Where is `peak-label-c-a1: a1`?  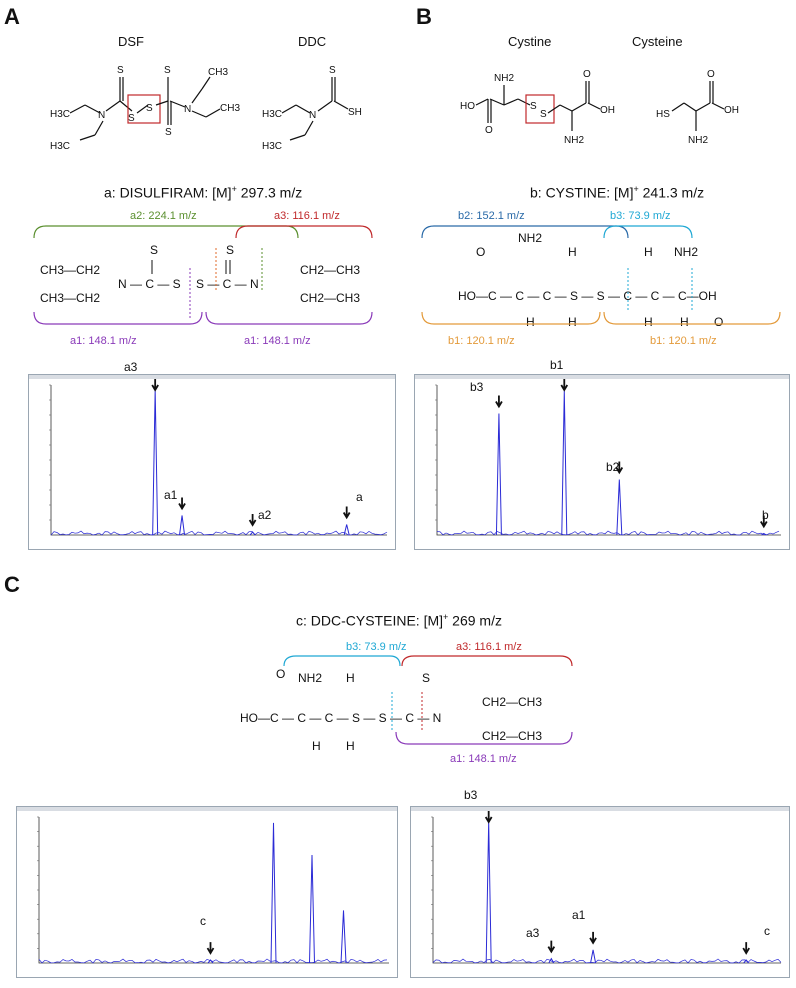
peak-label-c-a1: a1 is located at coordinates (579, 915).